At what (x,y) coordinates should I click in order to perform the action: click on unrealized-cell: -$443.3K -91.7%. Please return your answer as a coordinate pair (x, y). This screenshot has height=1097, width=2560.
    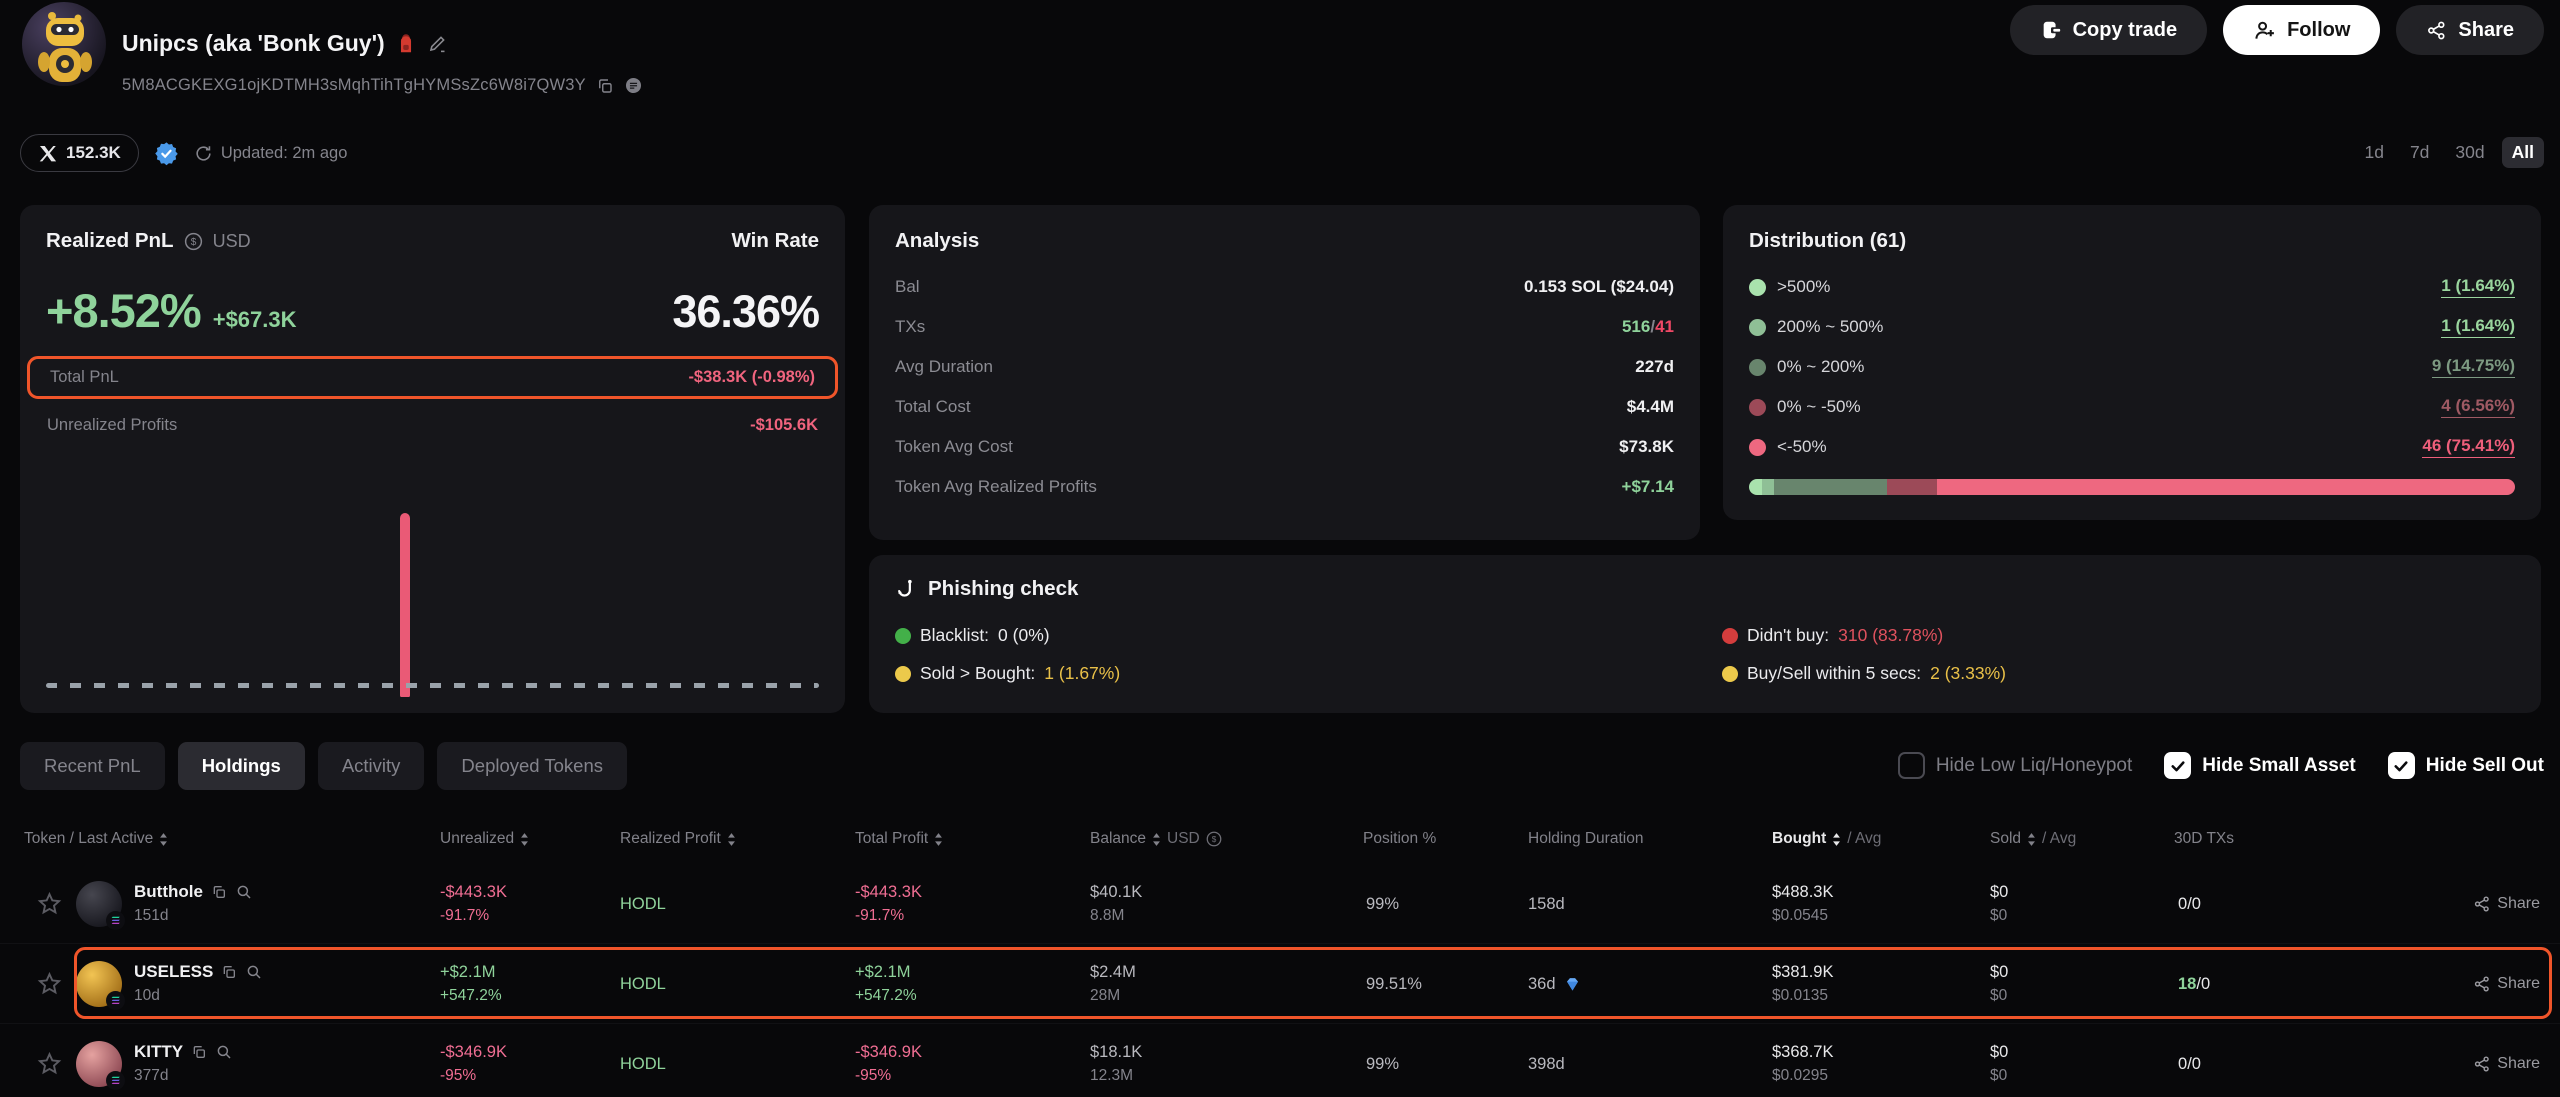
    Looking at the image, I should click on (473, 903).